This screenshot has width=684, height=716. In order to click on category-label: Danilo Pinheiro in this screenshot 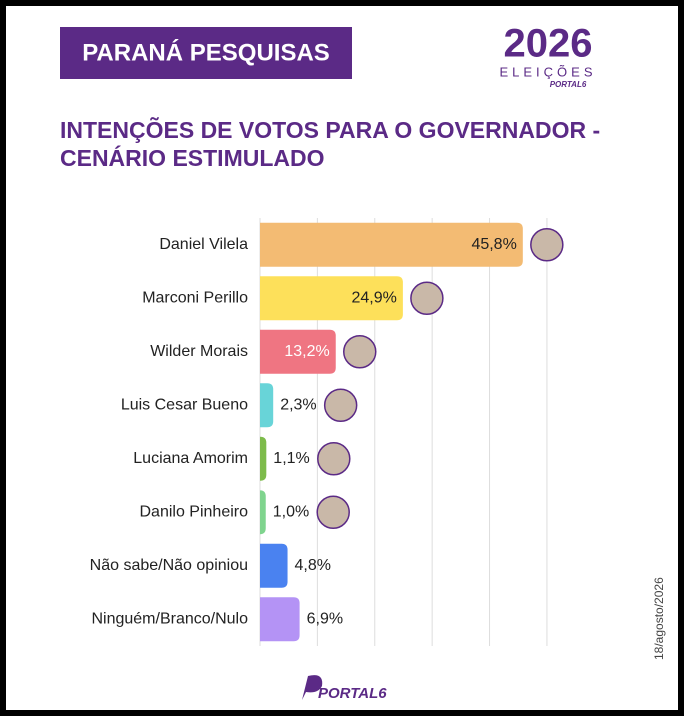, I will do `click(193, 511)`.